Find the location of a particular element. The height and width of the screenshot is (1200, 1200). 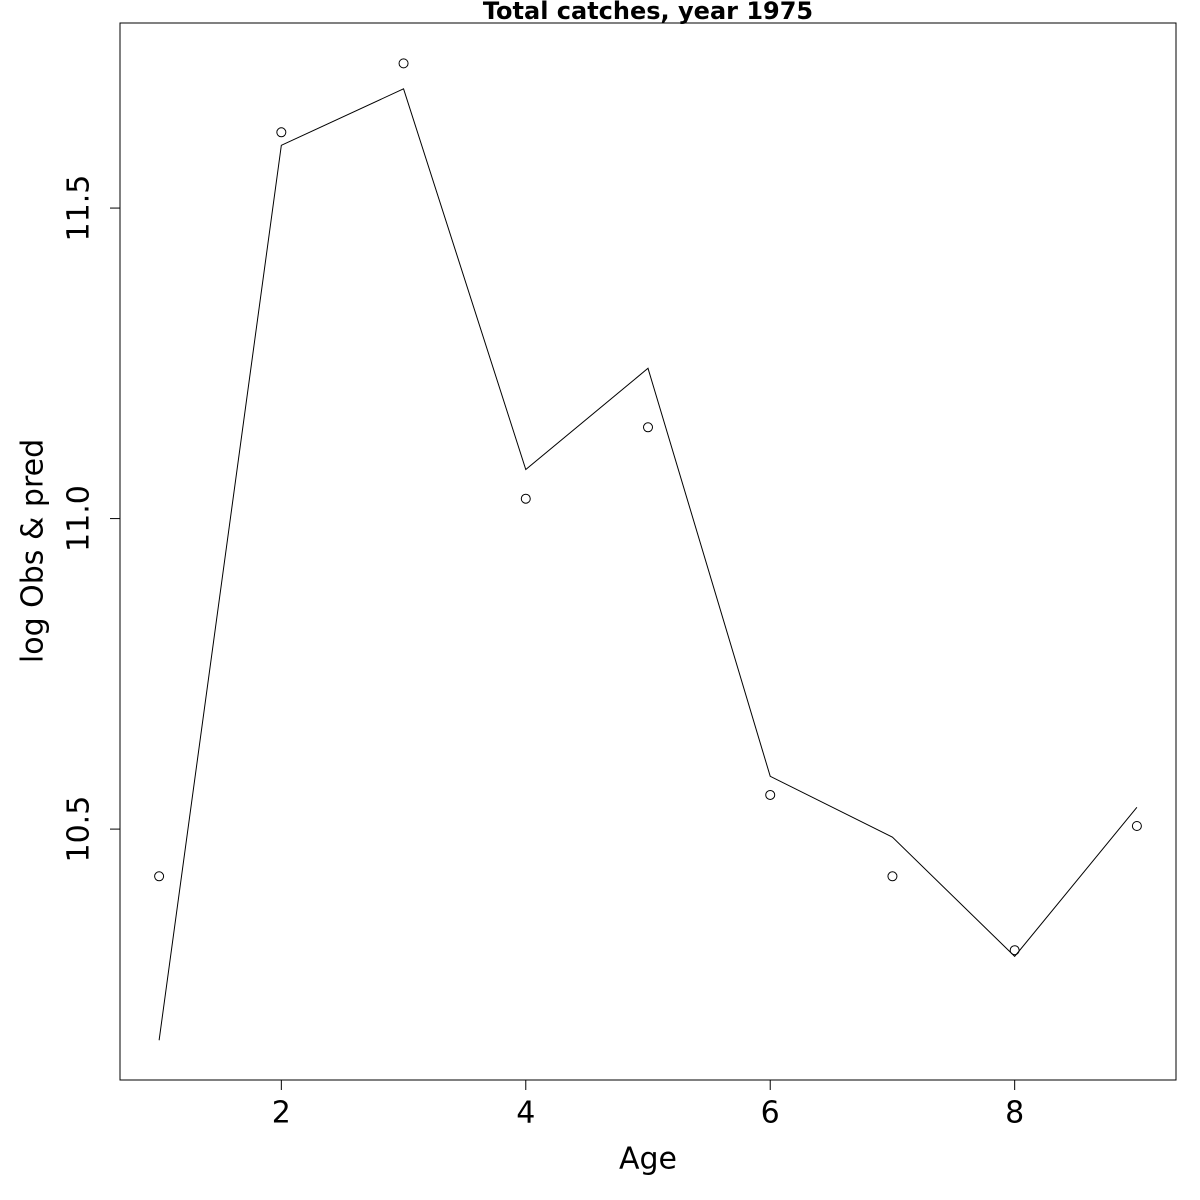

y-tick-label: 10.5 is located at coordinates (79, 829).